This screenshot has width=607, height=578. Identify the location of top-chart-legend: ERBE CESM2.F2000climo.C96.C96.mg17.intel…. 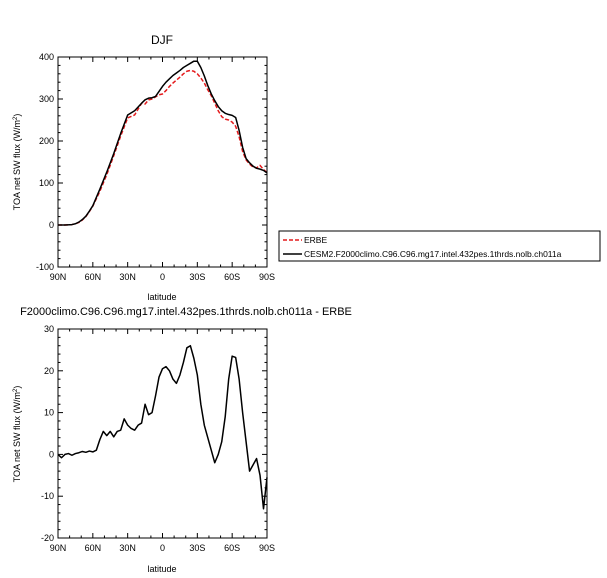
(439, 246).